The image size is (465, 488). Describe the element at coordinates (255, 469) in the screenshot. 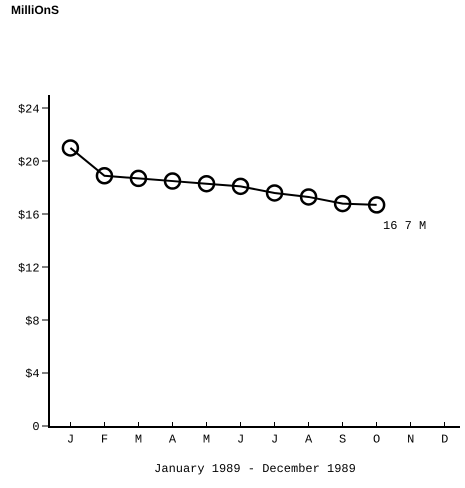

I see `x-axis-title: January 1989 - December 1989` at that location.